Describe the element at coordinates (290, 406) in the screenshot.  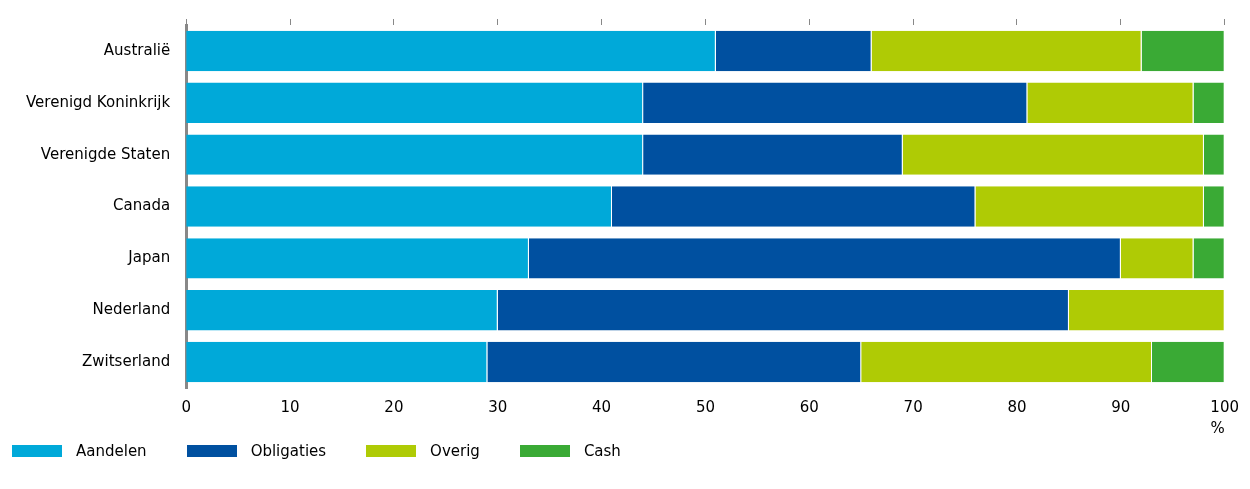
I see `x-tick-label: 10` at that location.